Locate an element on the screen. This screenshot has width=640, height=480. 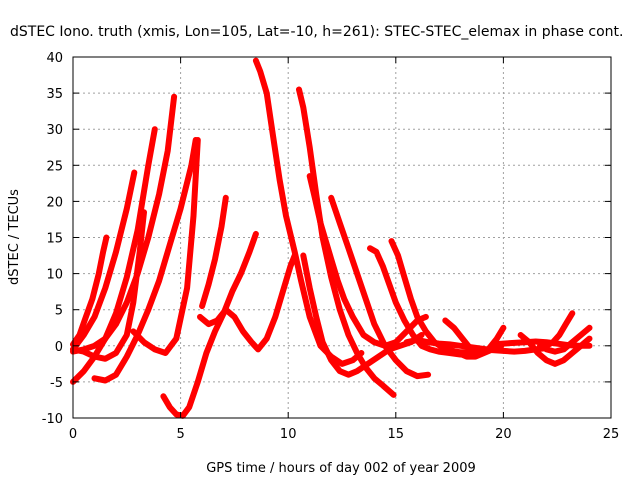
series-7-track is located at coordinates (165, 246).